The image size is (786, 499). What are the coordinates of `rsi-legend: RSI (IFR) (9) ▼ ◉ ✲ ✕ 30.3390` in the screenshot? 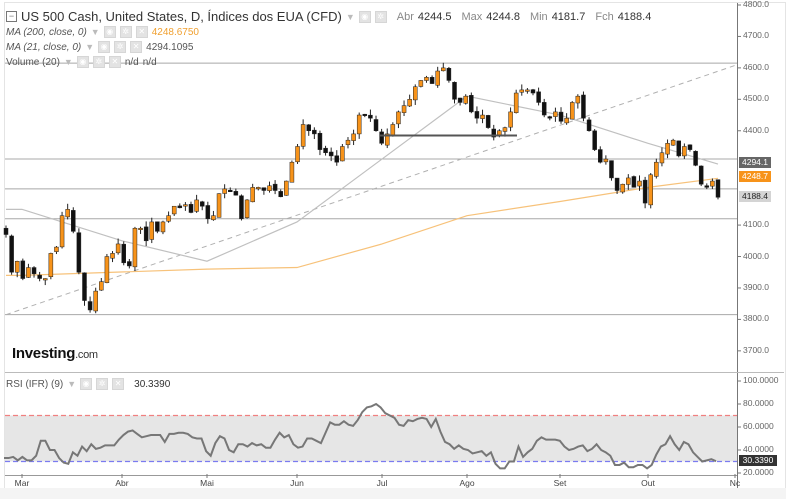 It's located at (88, 384).